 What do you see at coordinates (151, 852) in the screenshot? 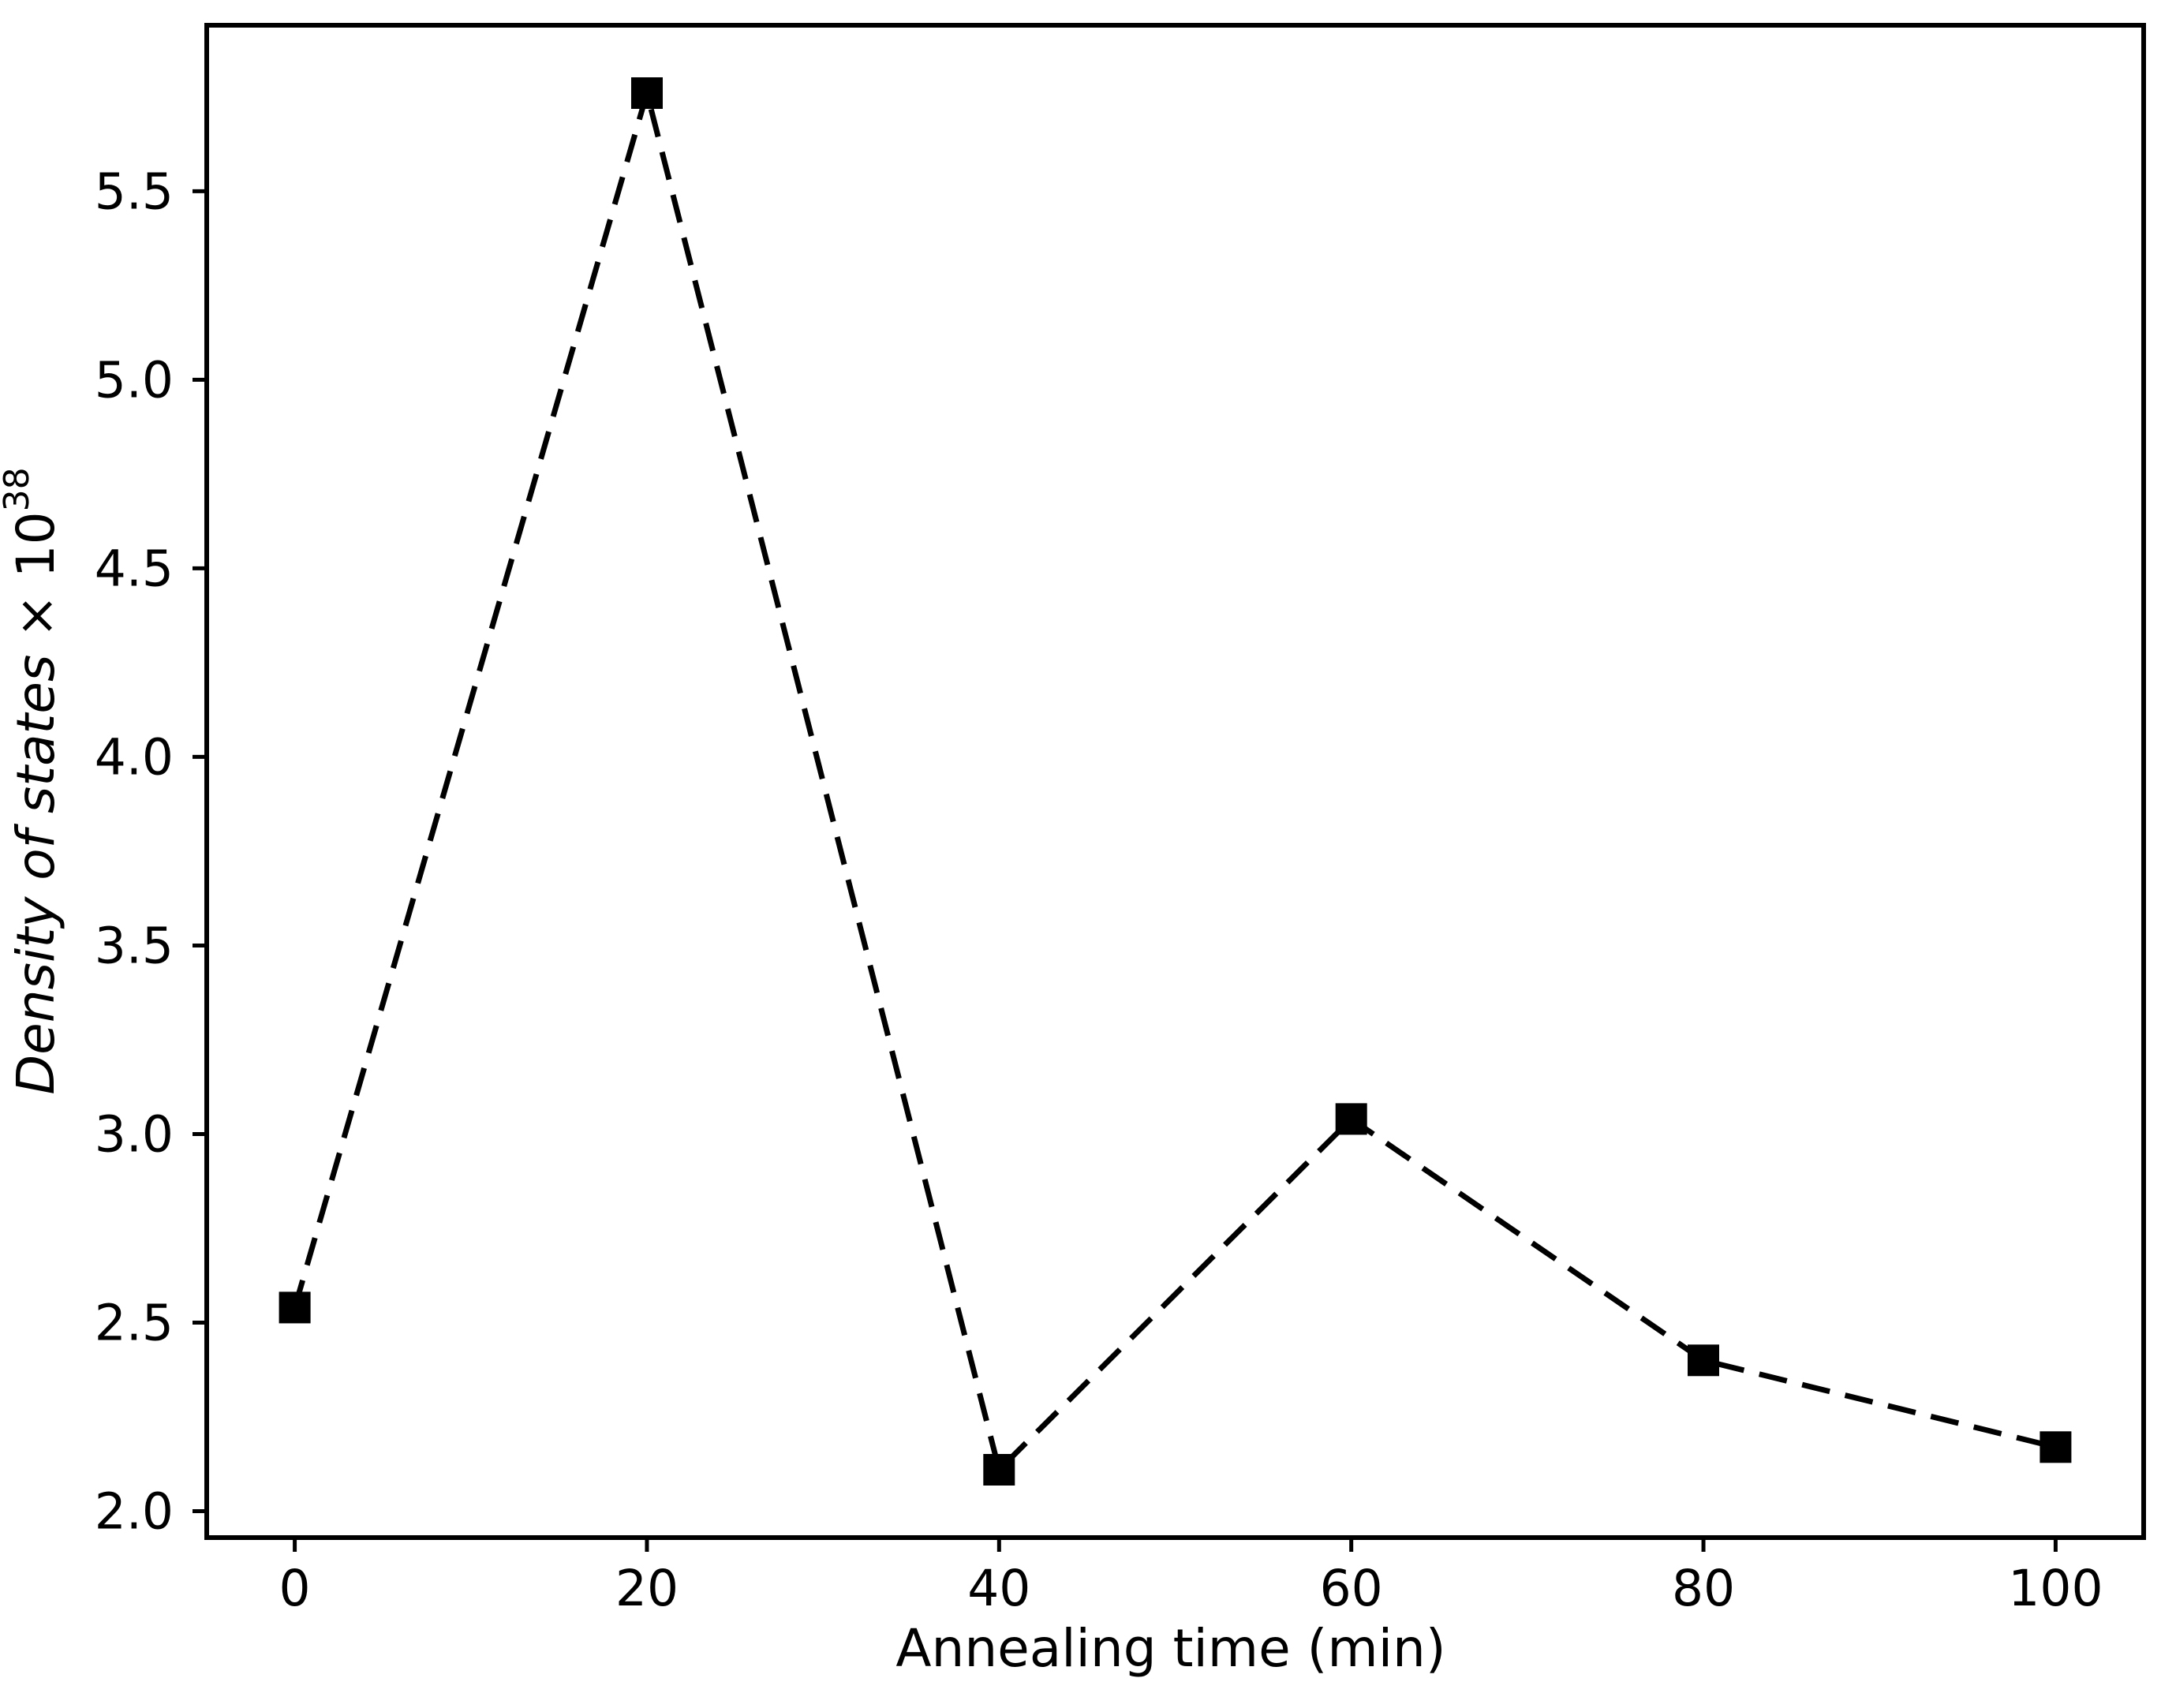
I see `y-axis-ticks: 2.0 2.5 3.0 3.5 4.0 4.5 5.0 5.5` at bounding box center [151, 852].